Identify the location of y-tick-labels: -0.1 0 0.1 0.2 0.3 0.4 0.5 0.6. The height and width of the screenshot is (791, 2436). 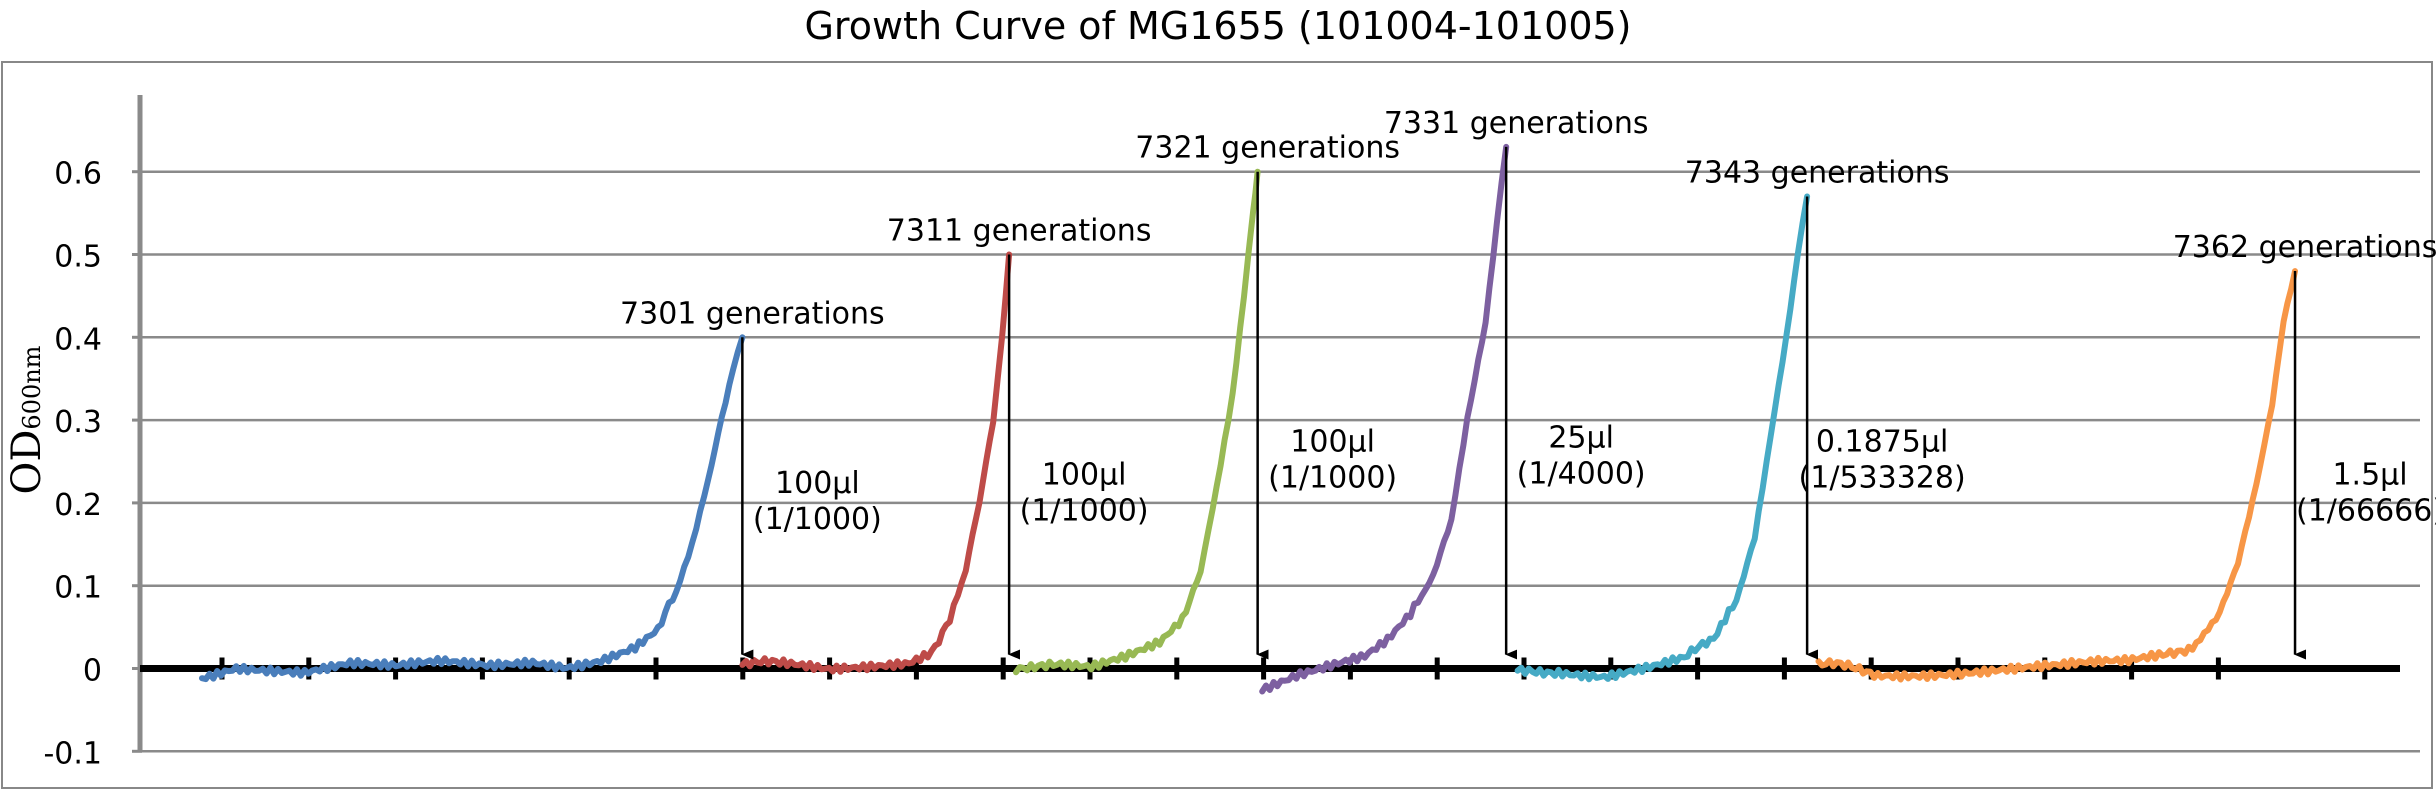
(72, 464).